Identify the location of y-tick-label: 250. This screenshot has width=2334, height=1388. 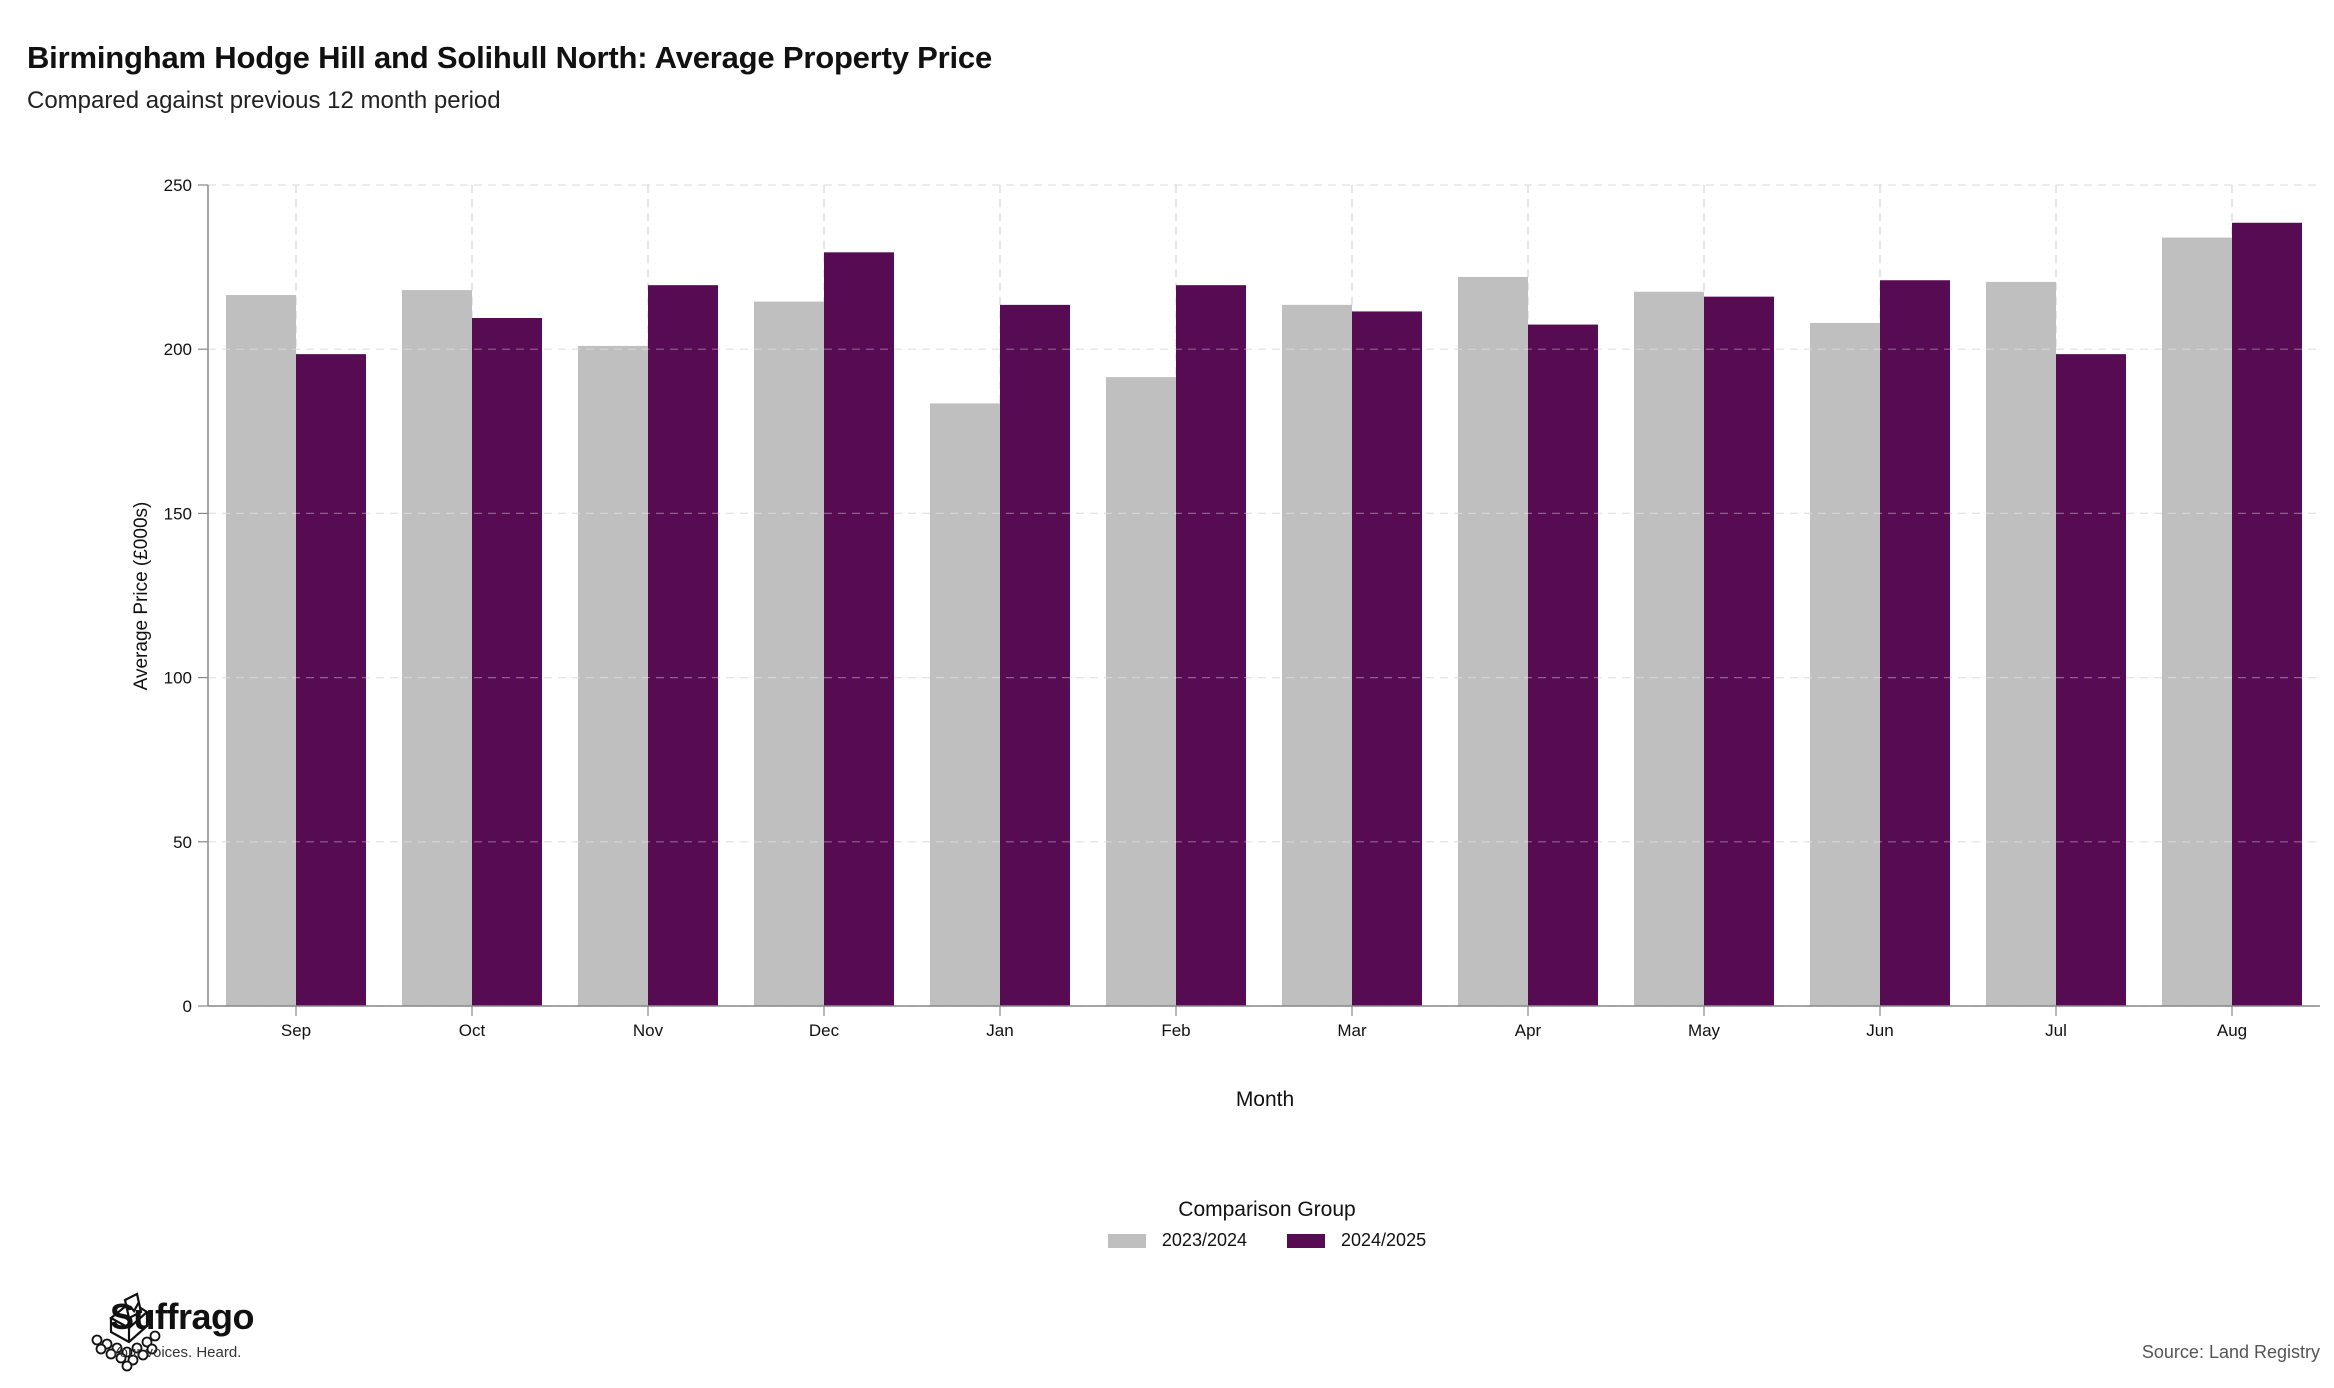
(178, 185).